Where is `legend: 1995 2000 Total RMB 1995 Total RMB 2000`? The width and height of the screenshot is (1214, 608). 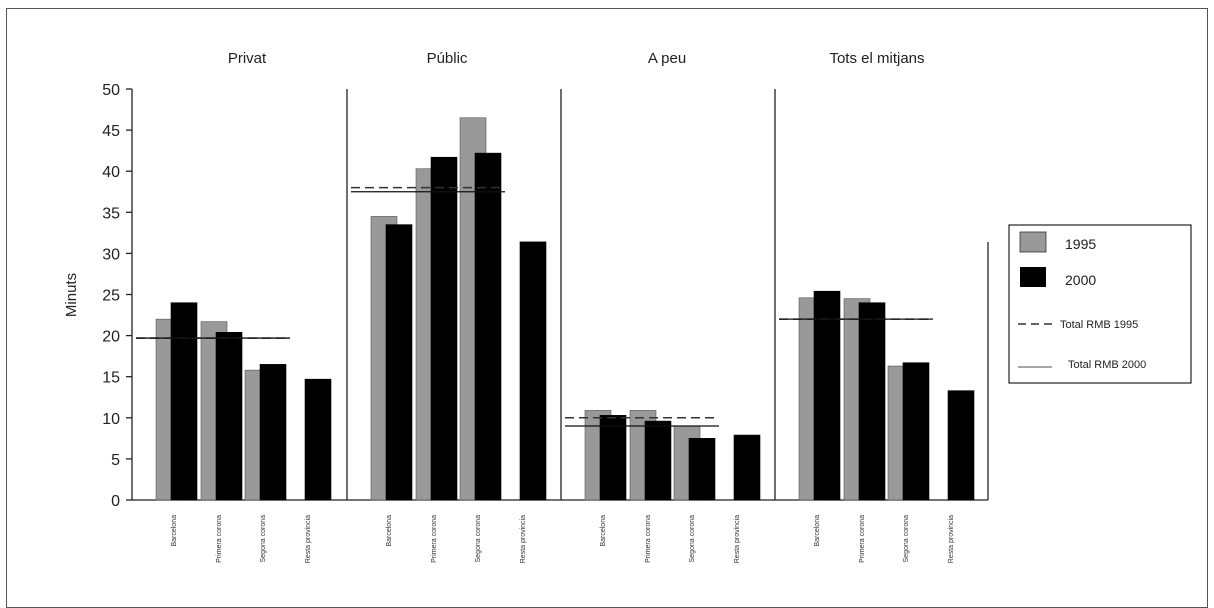 legend: 1995 2000 Total RMB 1995 Total RMB 2000 is located at coordinates (1100, 304).